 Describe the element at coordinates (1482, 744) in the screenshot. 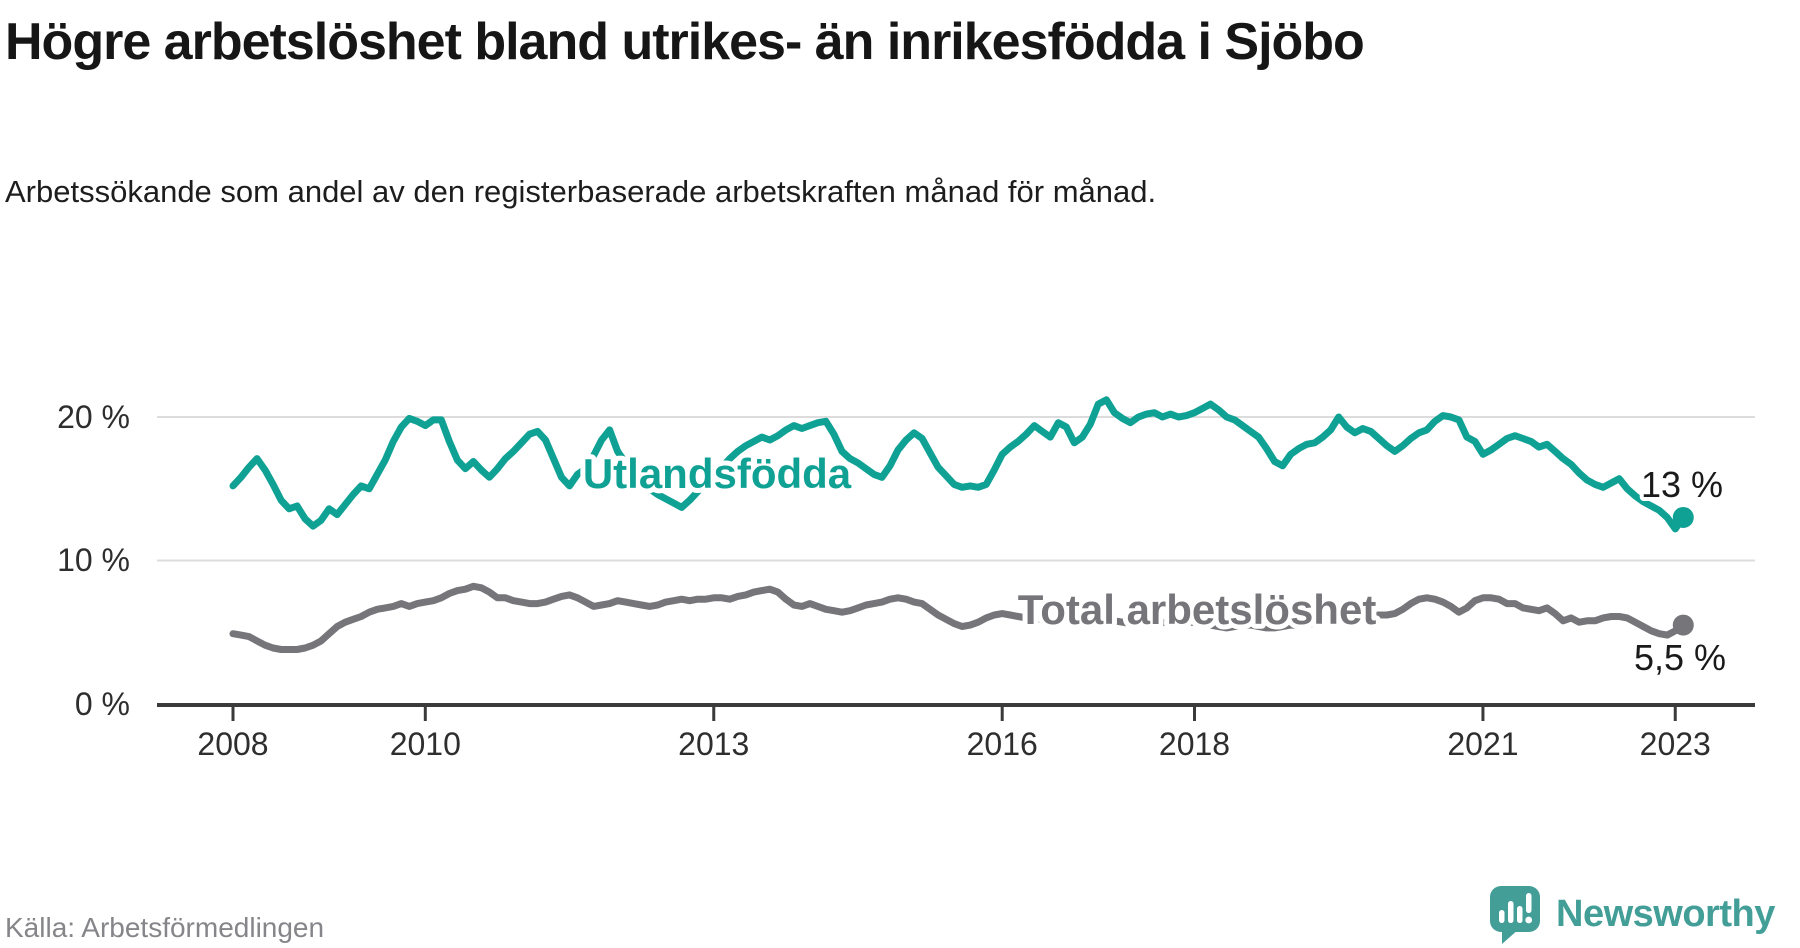

I see `x-tick-label-2021: 2021` at that location.